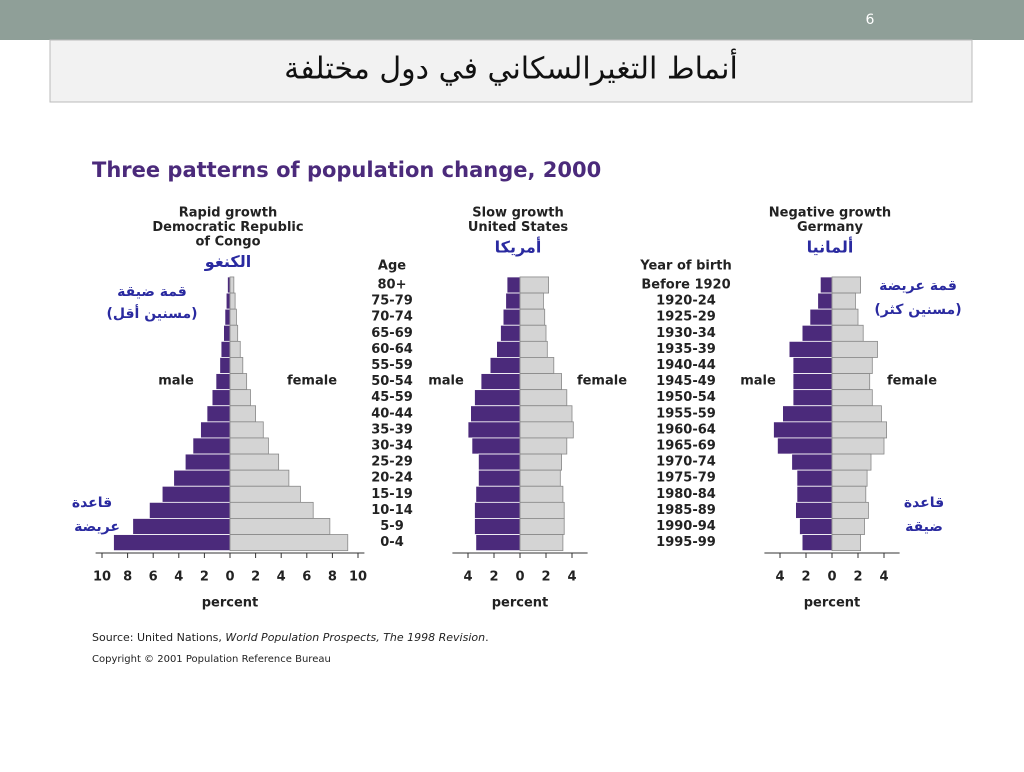 The width and height of the screenshot is (1024, 772). What do you see at coordinates (686, 510) in the screenshot?
I see `category-label: 1985-89` at bounding box center [686, 510].